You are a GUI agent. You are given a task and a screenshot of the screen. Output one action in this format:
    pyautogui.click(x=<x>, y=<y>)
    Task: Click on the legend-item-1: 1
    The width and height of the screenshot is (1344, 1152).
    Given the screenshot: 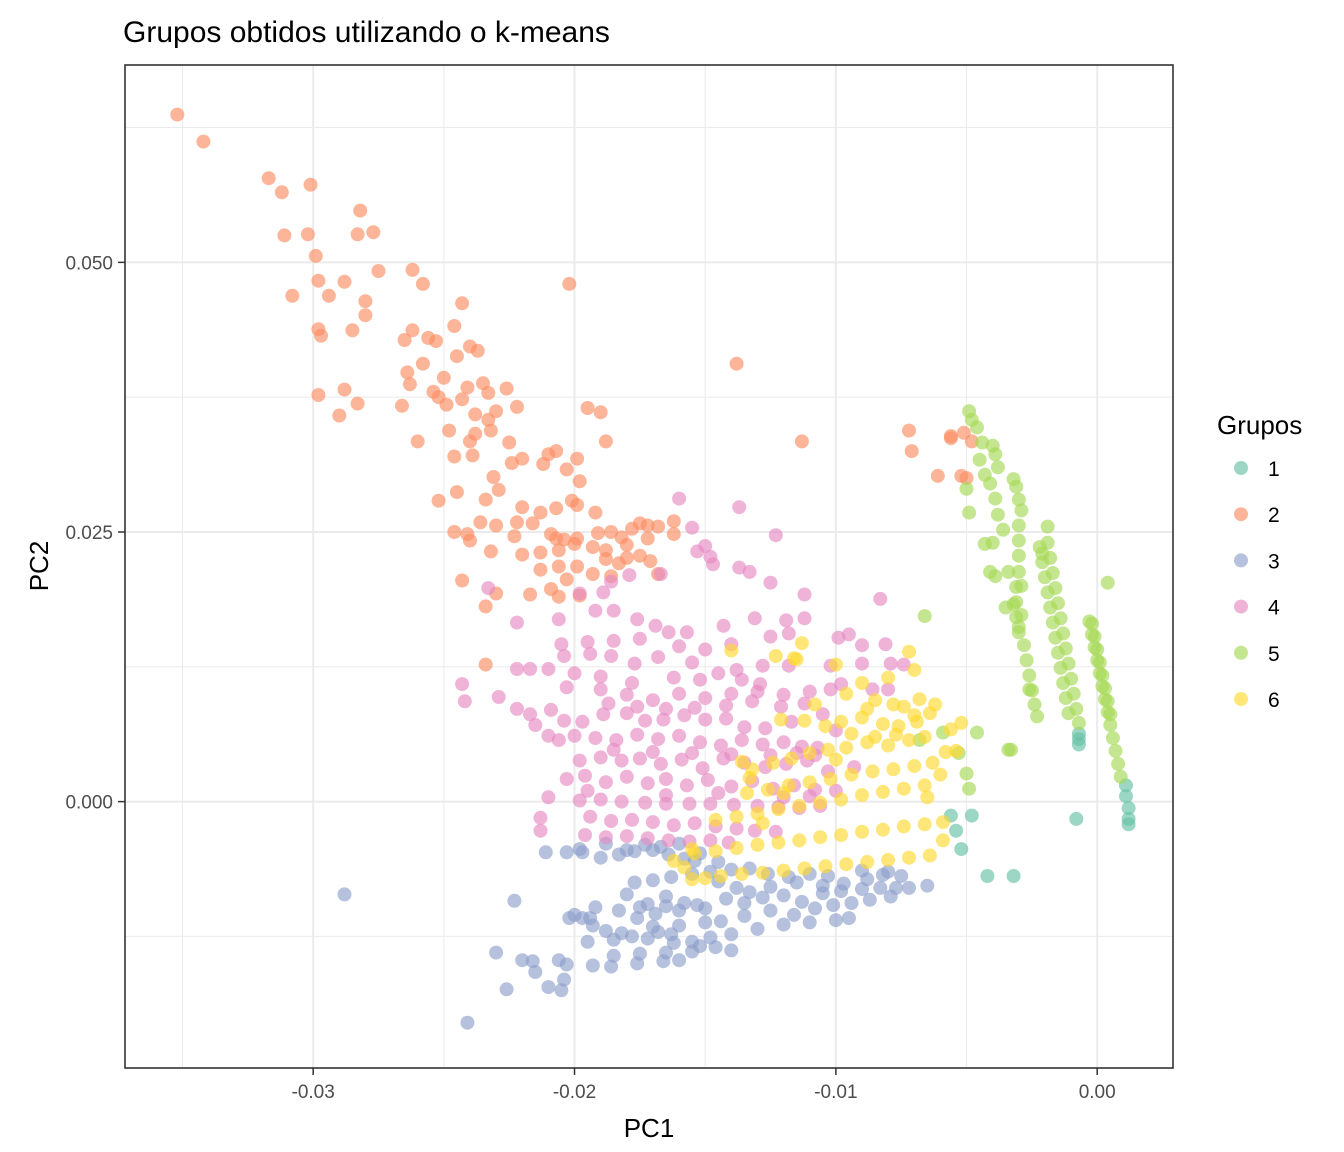 What is the action you would take?
    pyautogui.click(x=1257, y=469)
    